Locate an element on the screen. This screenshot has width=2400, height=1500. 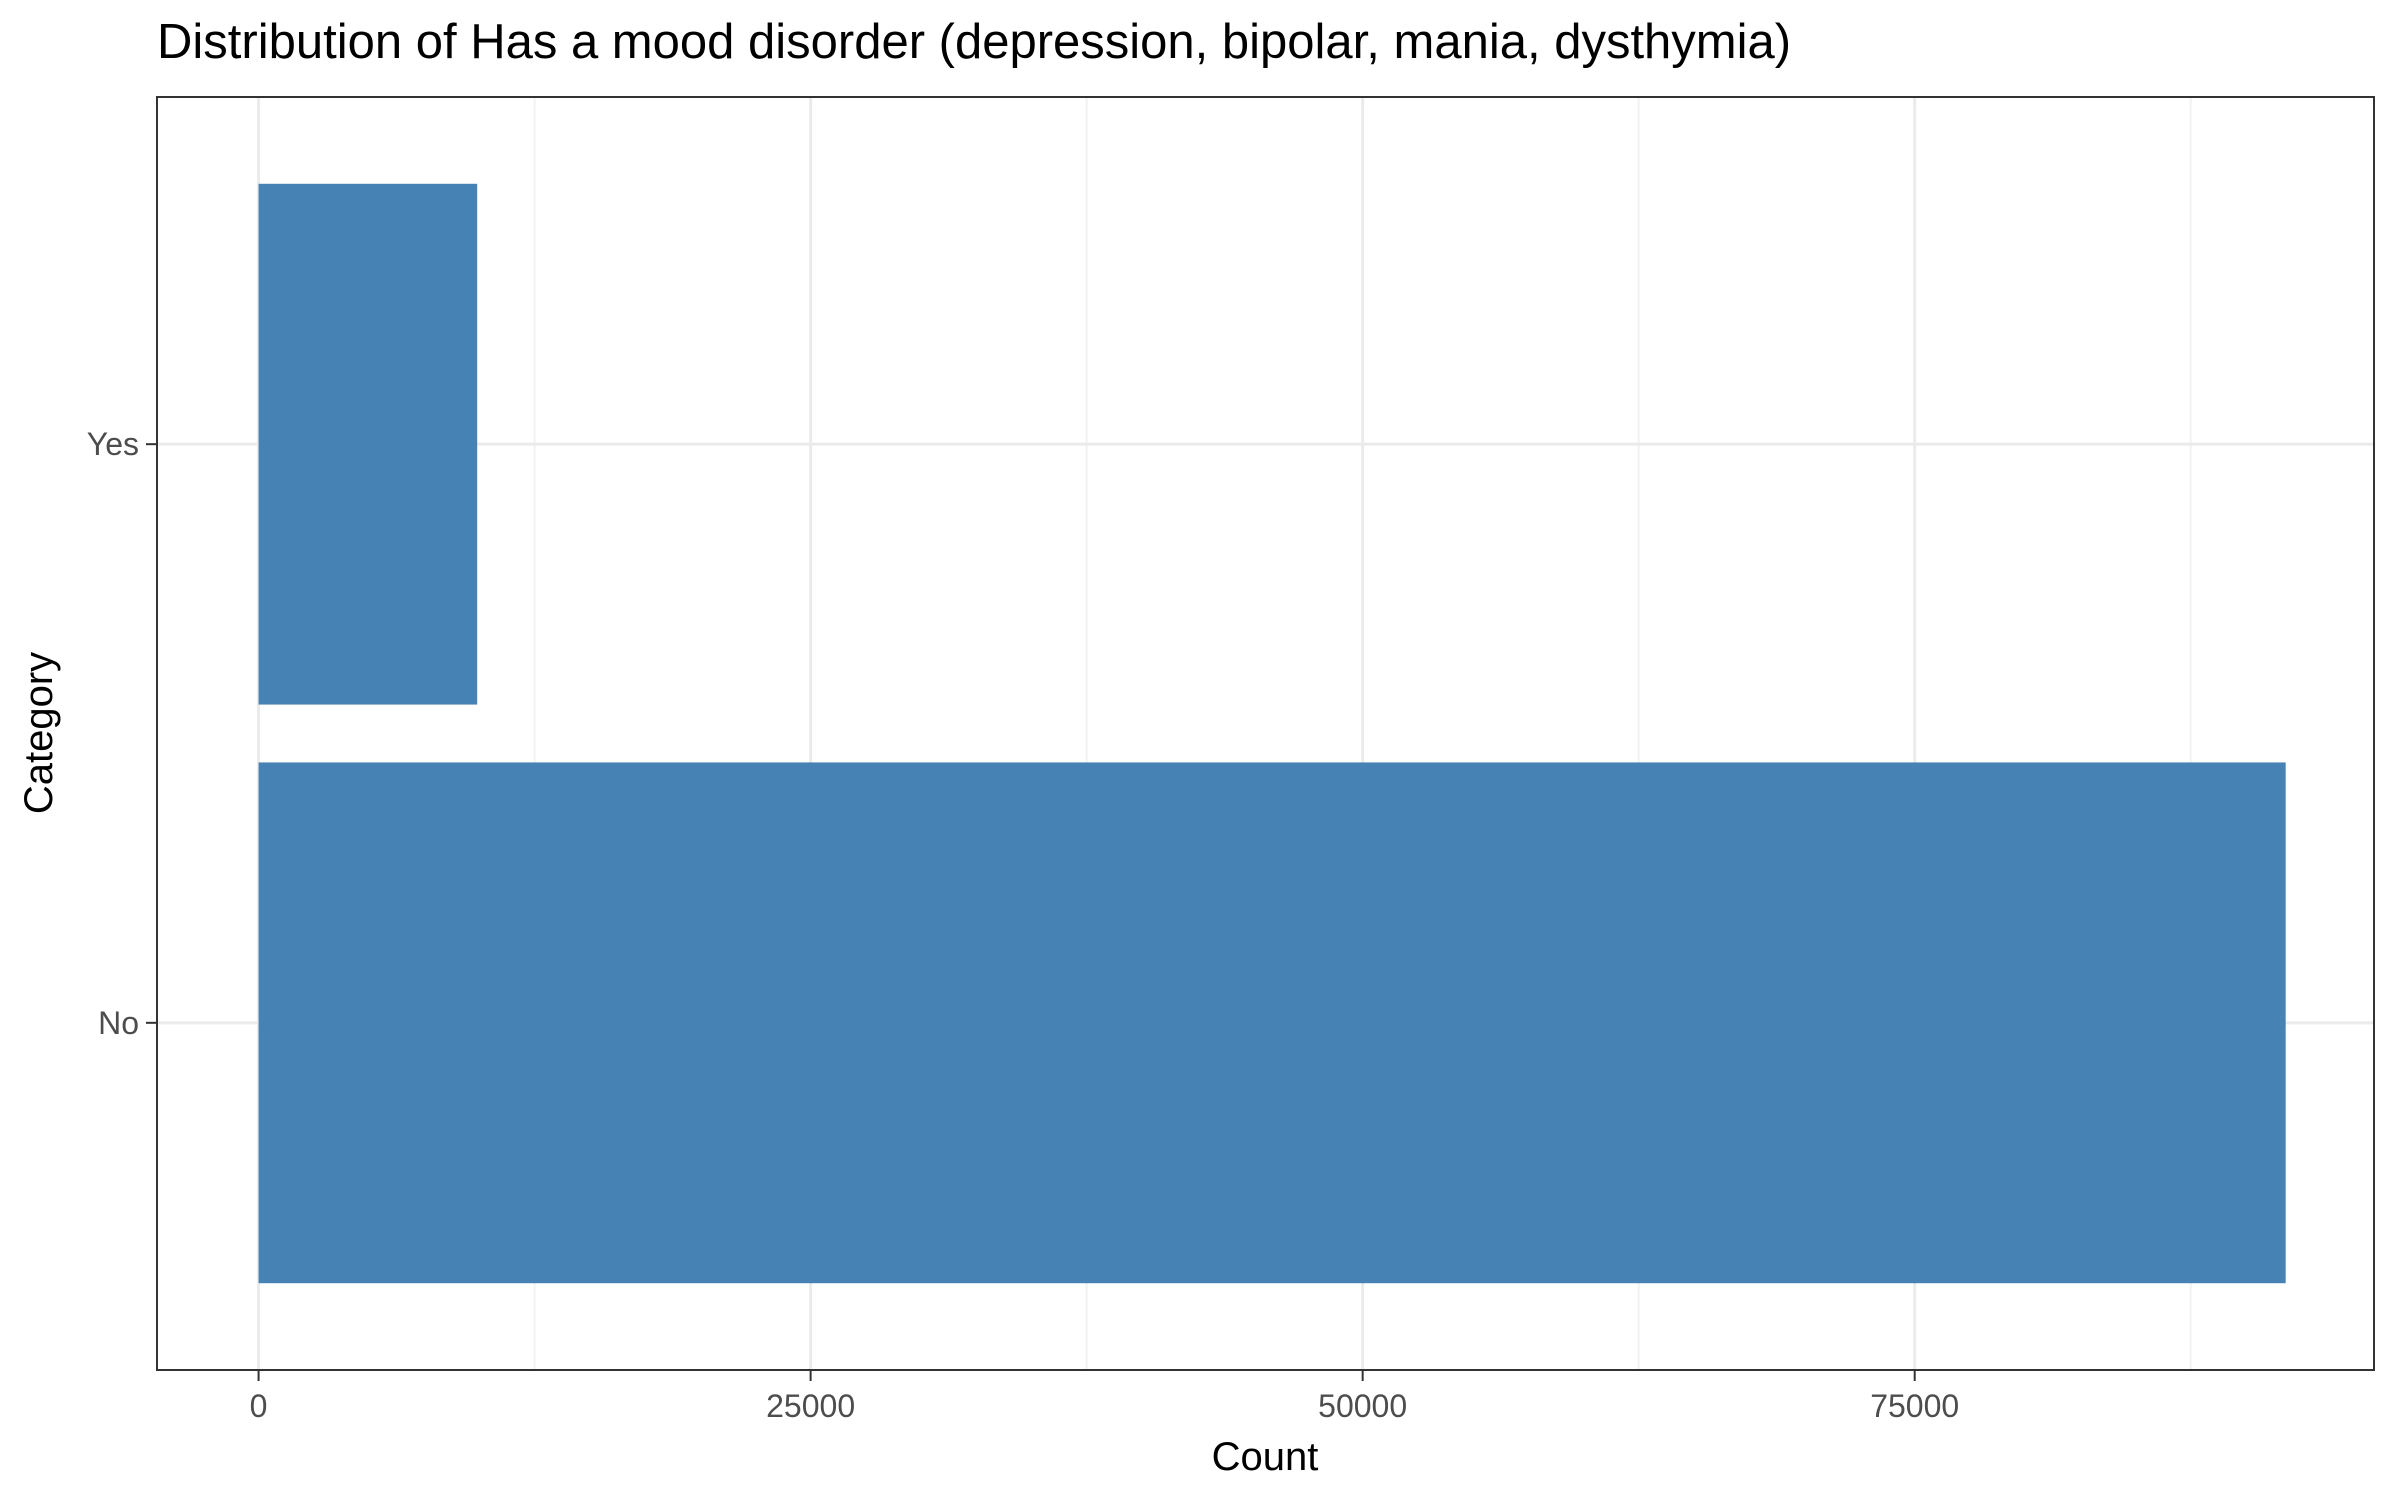
x-axis-title: Count is located at coordinates (1265, 1457).